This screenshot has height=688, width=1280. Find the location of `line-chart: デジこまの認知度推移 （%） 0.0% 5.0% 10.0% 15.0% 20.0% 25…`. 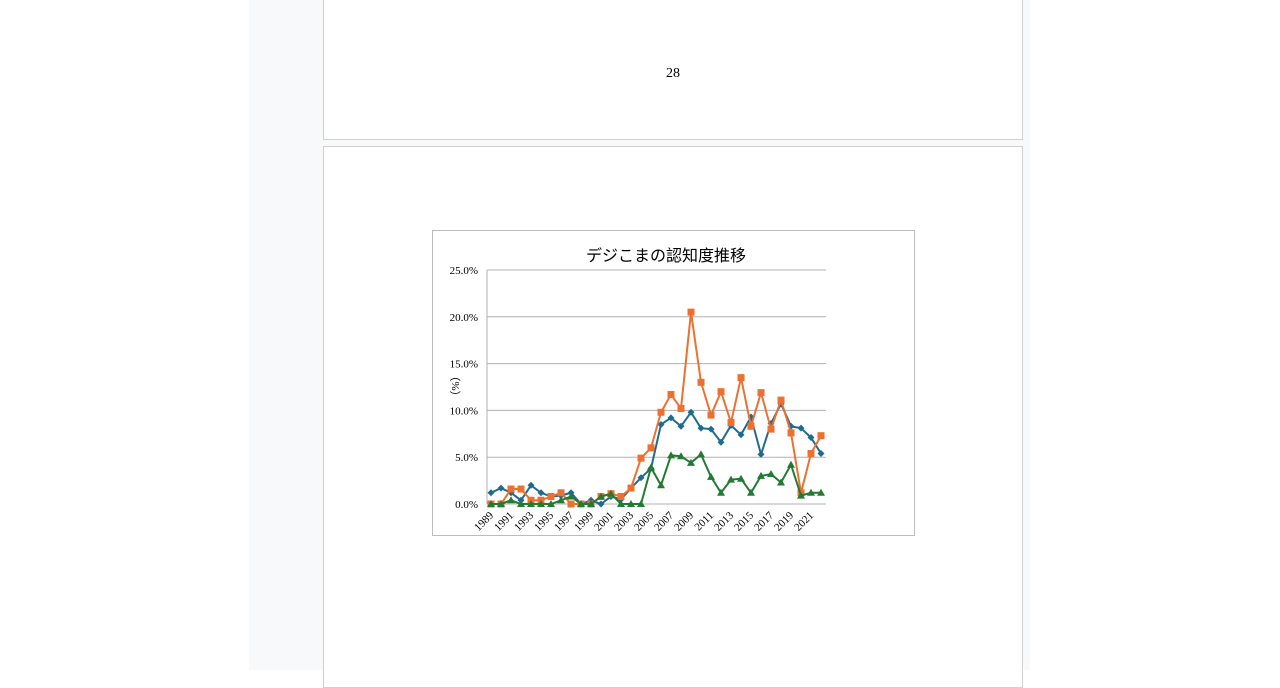

line-chart: デジこまの認知度推移 （%） 0.0% 5.0% 10.0% 15.0% 20.0% 25… is located at coordinates (637, 390).